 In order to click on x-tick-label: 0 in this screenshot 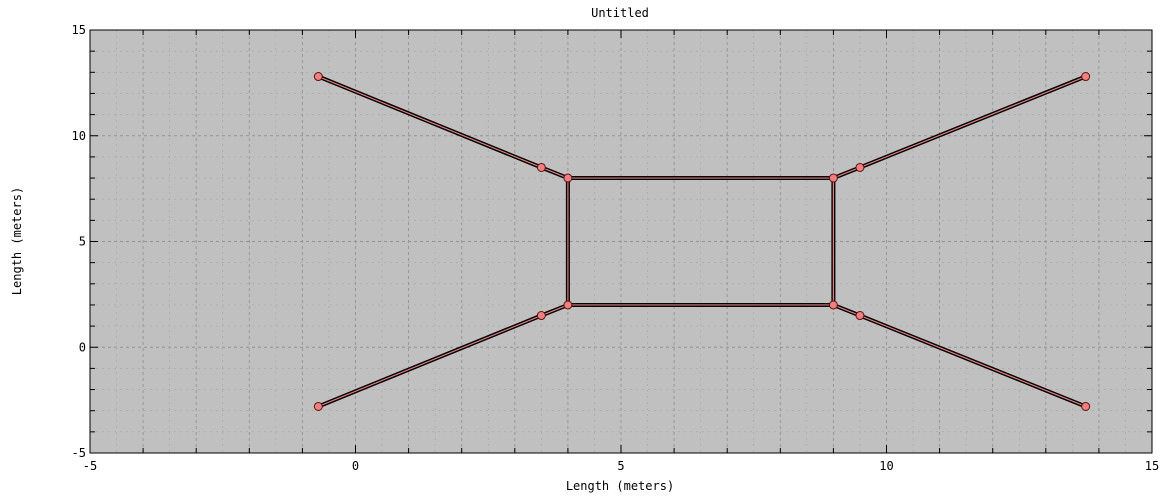, I will do `click(355, 466)`.